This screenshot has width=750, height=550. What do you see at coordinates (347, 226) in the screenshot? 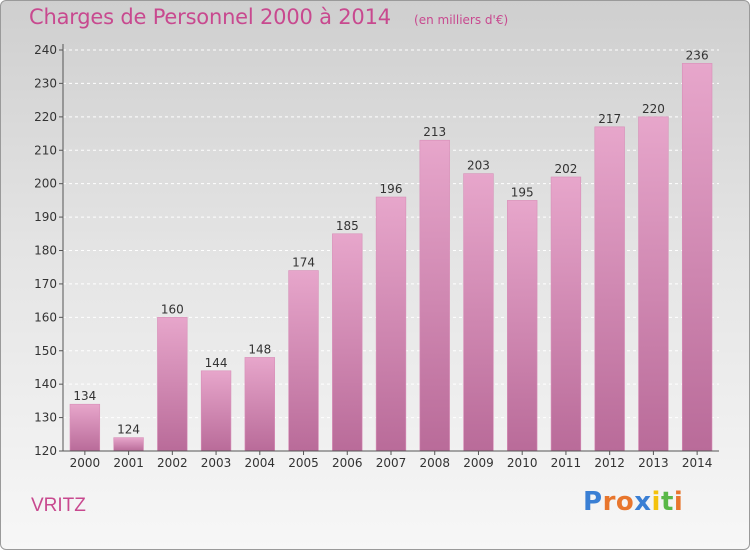
I see `data-label: 185` at bounding box center [347, 226].